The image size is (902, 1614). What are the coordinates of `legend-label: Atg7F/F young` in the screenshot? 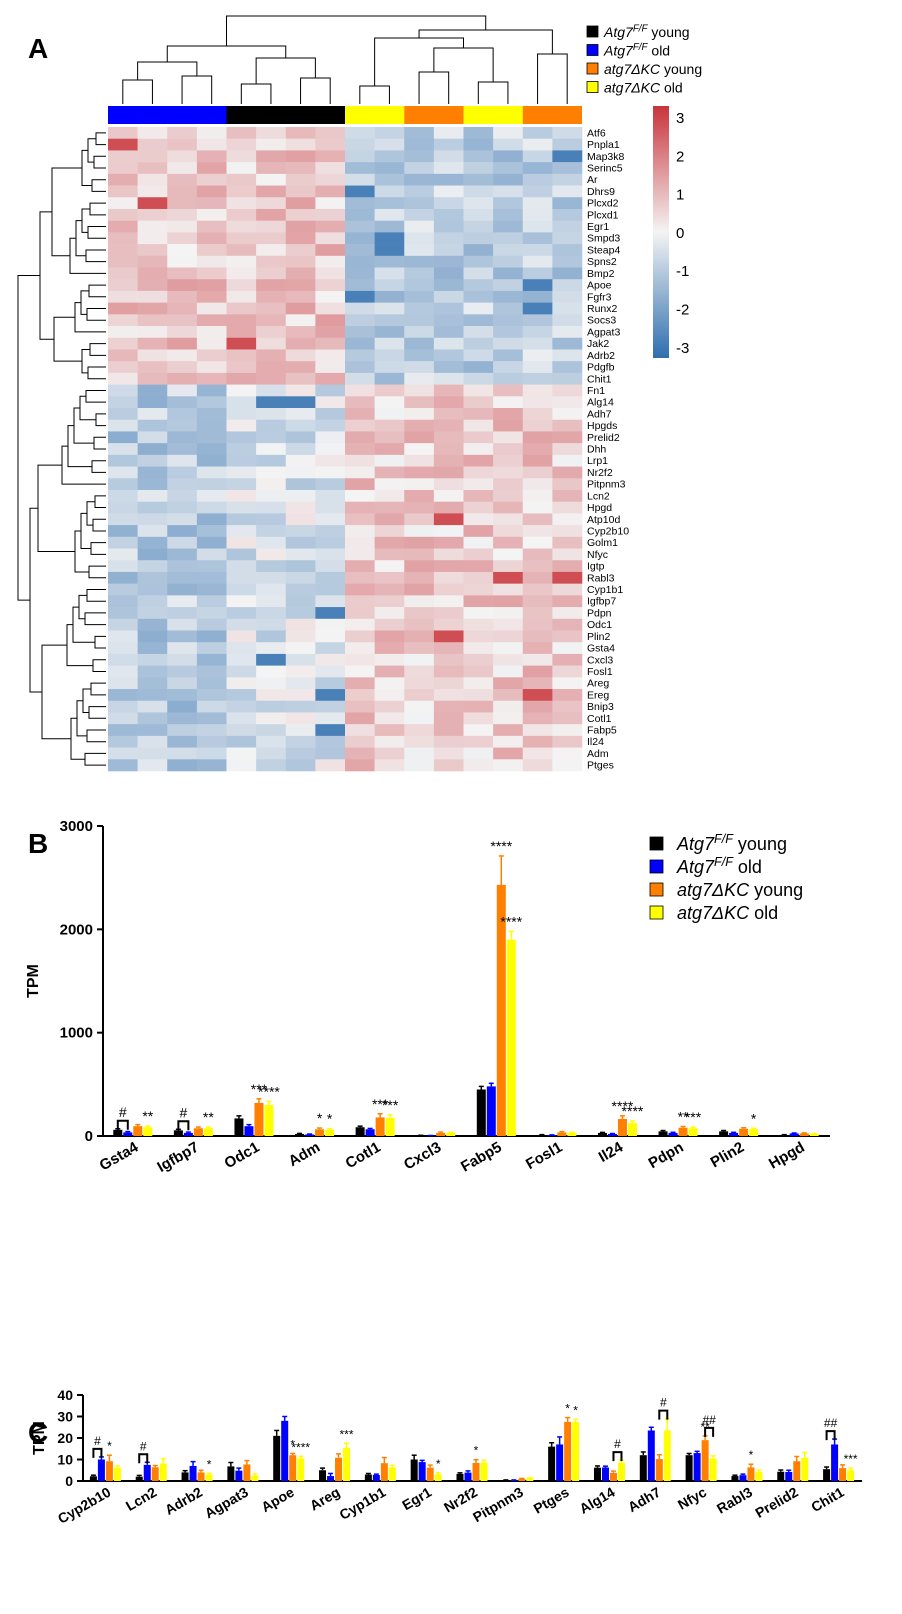 It's located at (731, 843).